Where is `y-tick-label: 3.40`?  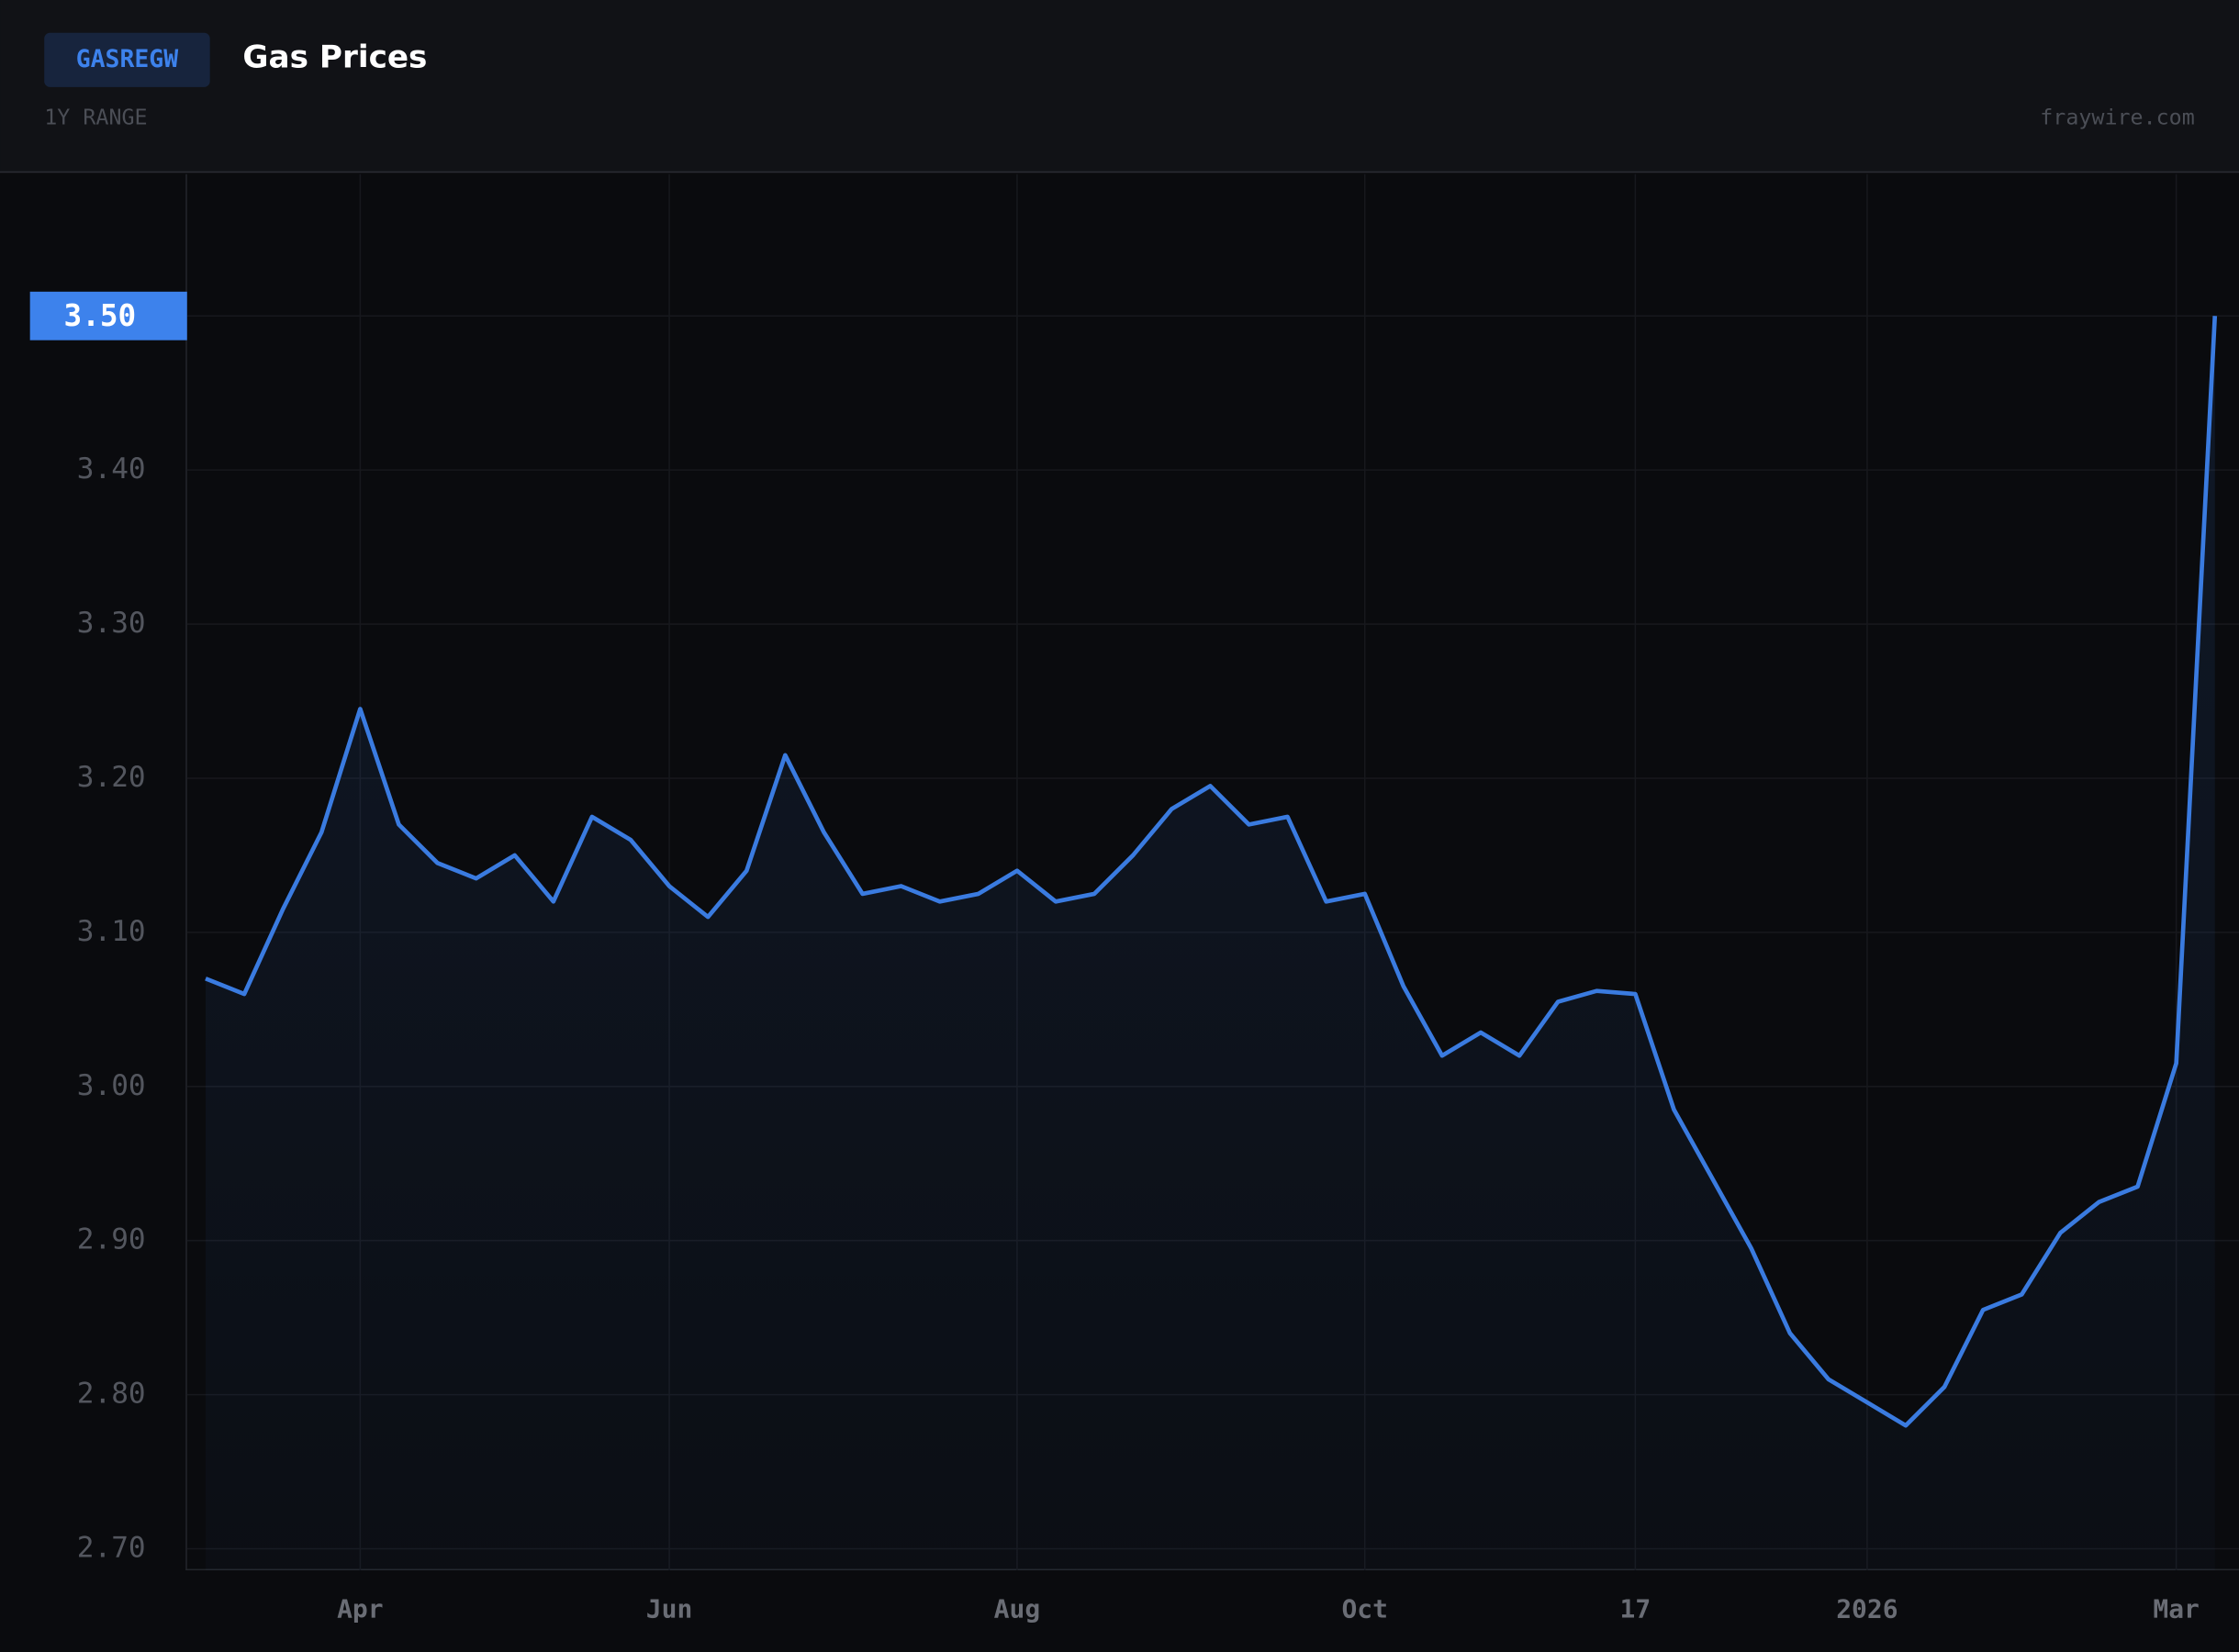
y-tick-label: 3.40 is located at coordinates (111, 469).